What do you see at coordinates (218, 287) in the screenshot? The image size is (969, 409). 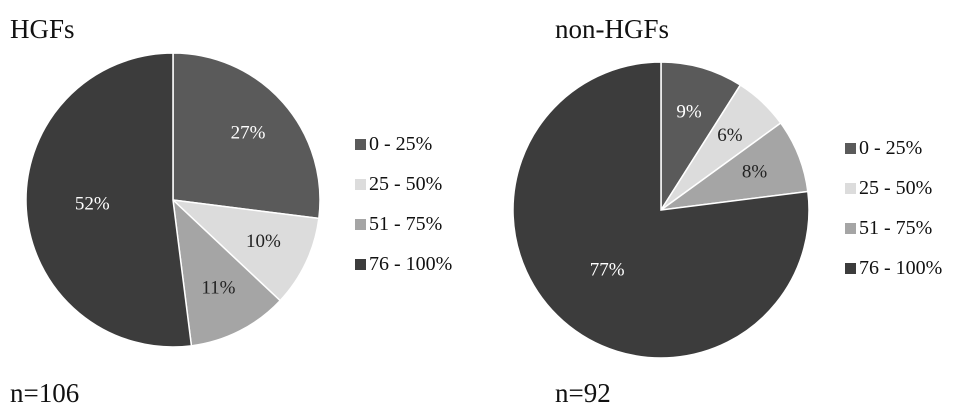 I see `data-label: 11%` at bounding box center [218, 287].